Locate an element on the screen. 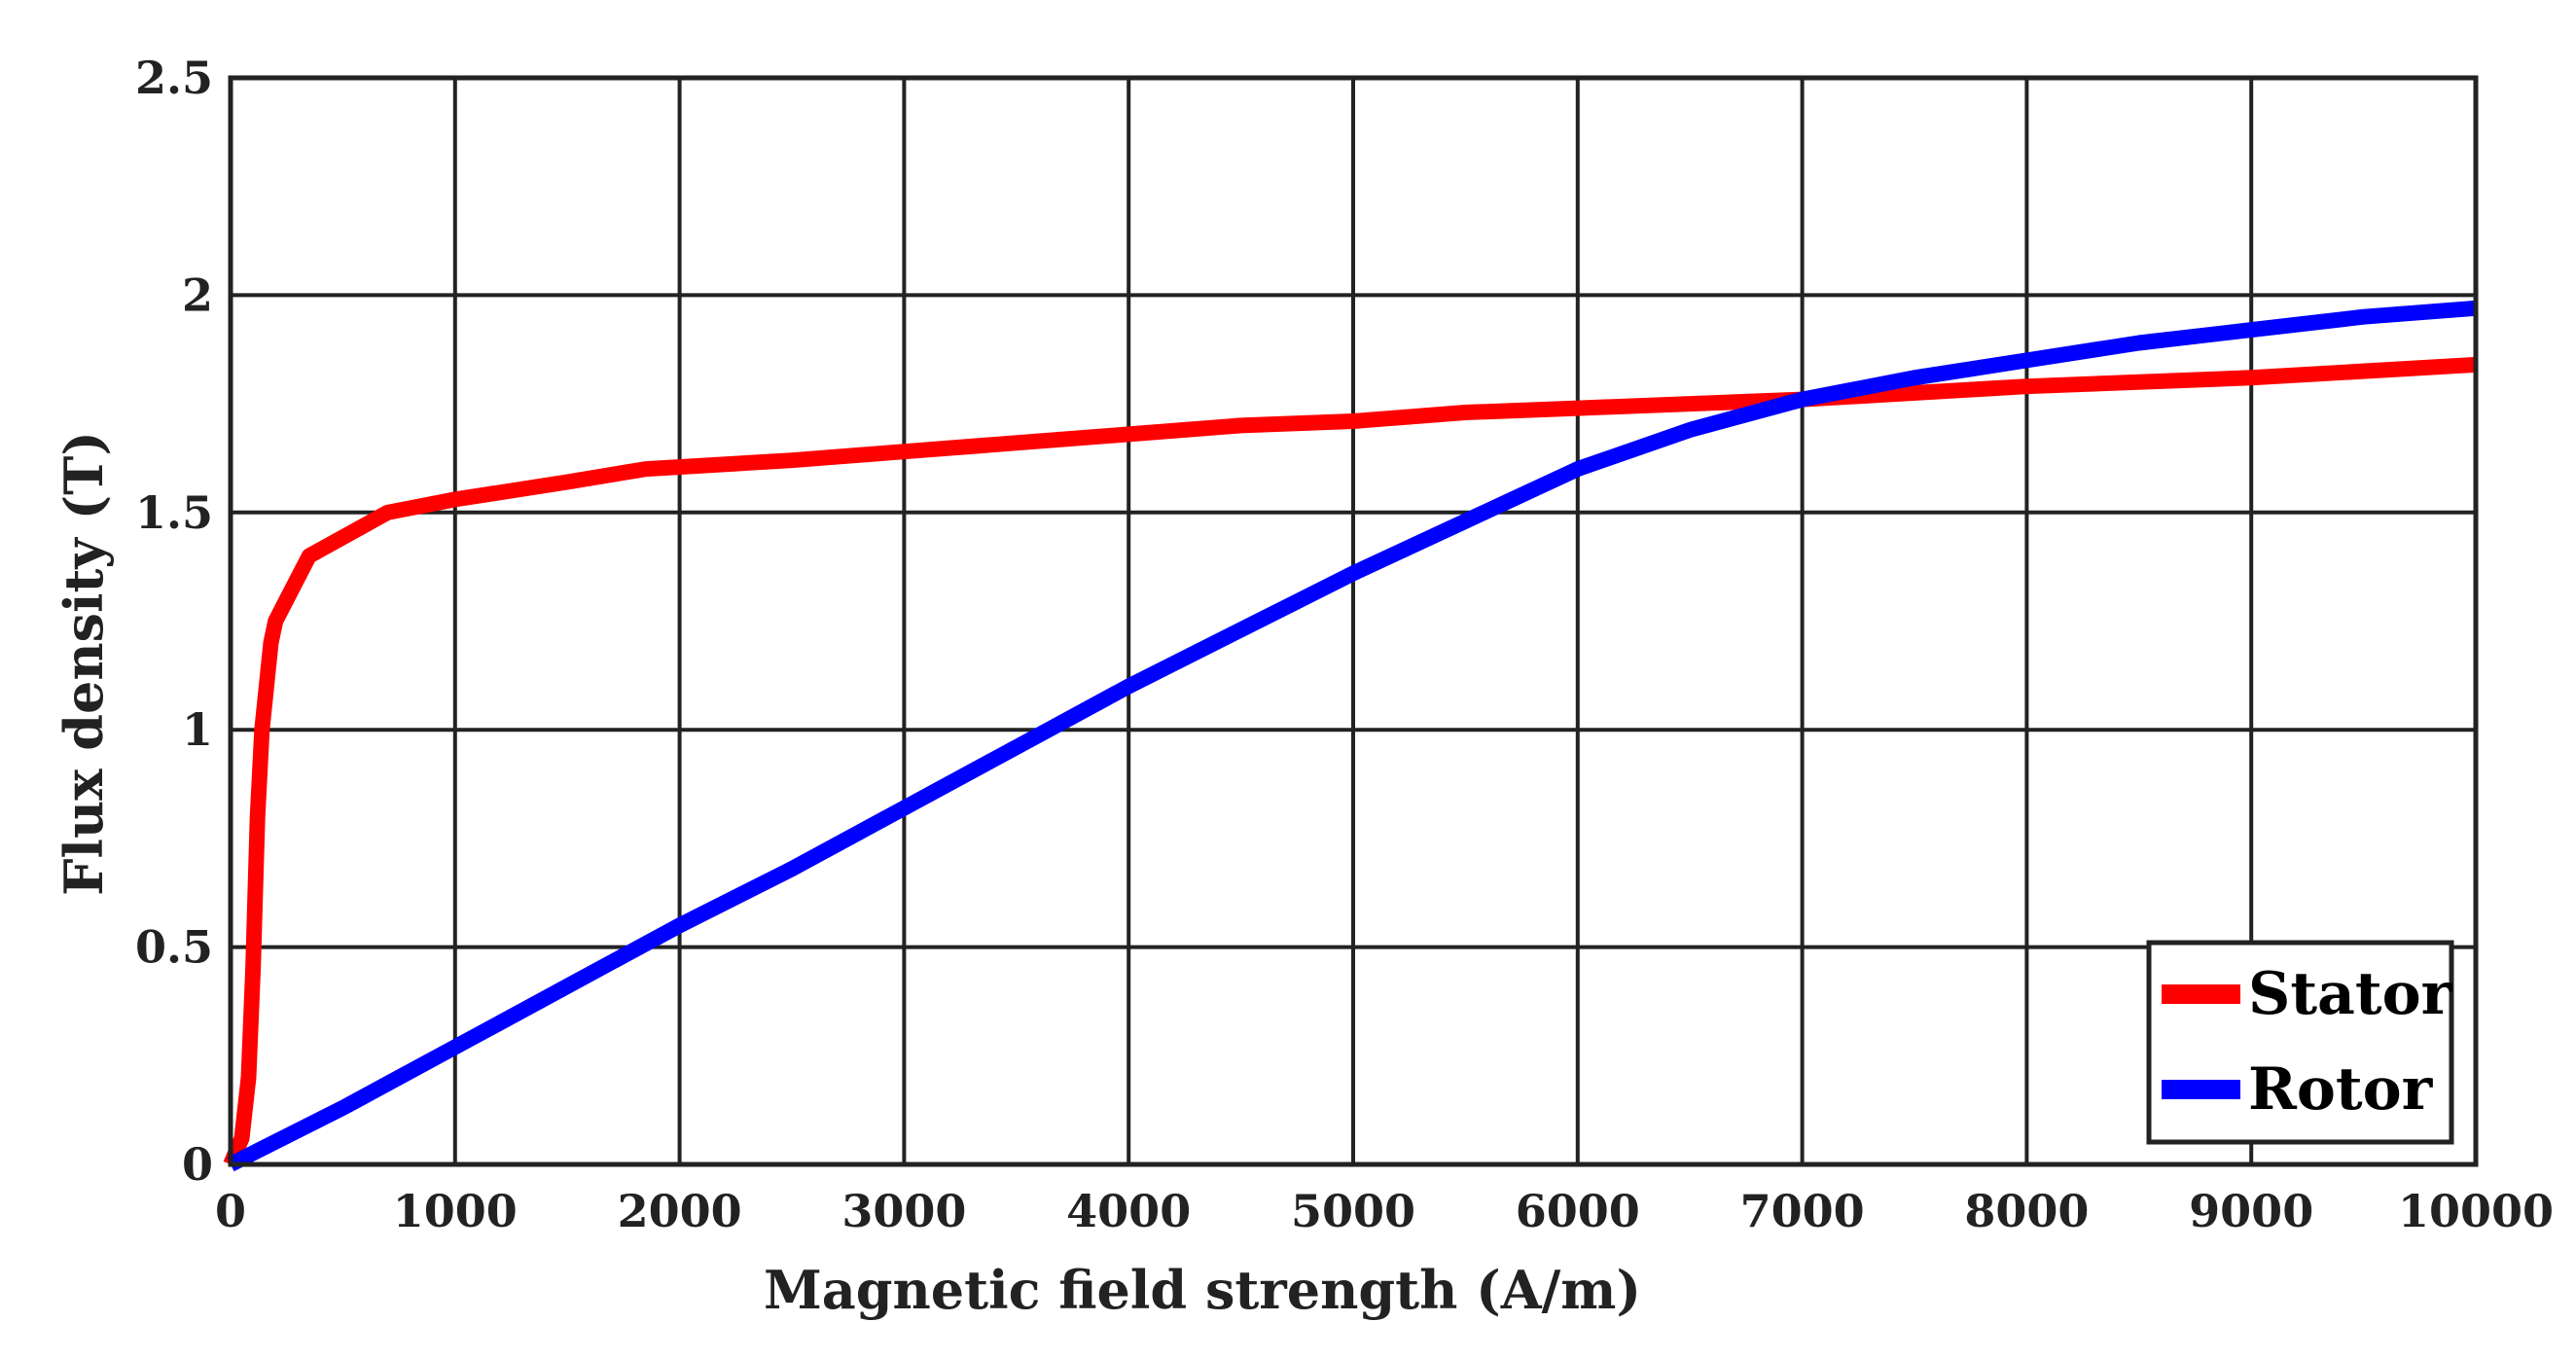 The width and height of the screenshot is (2576, 1358). x-tick-label: 2000 is located at coordinates (680, 1211).